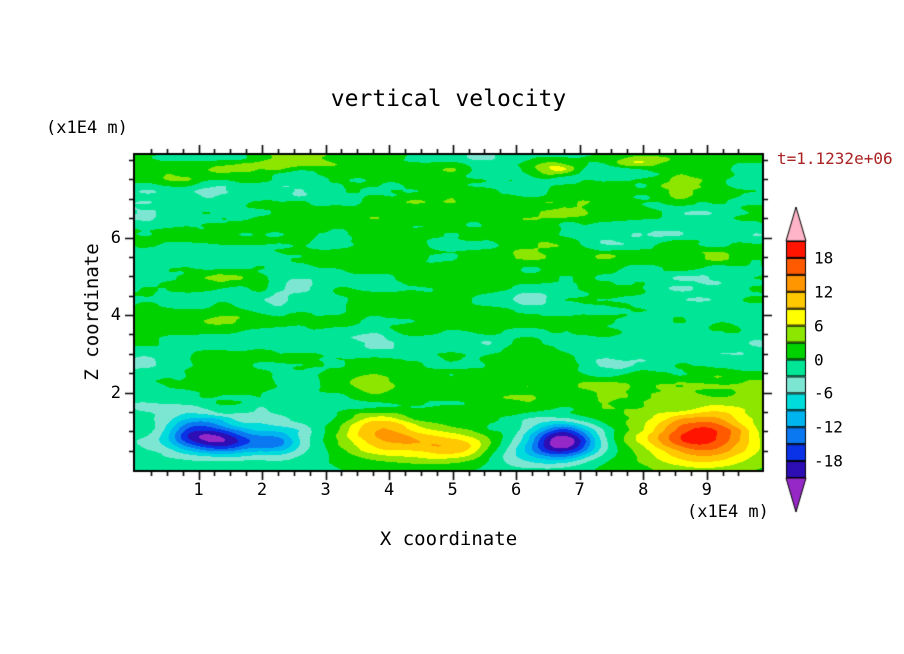 This screenshot has width=904, height=654. I want to click on plot-title: vertical velocity, so click(448, 99).